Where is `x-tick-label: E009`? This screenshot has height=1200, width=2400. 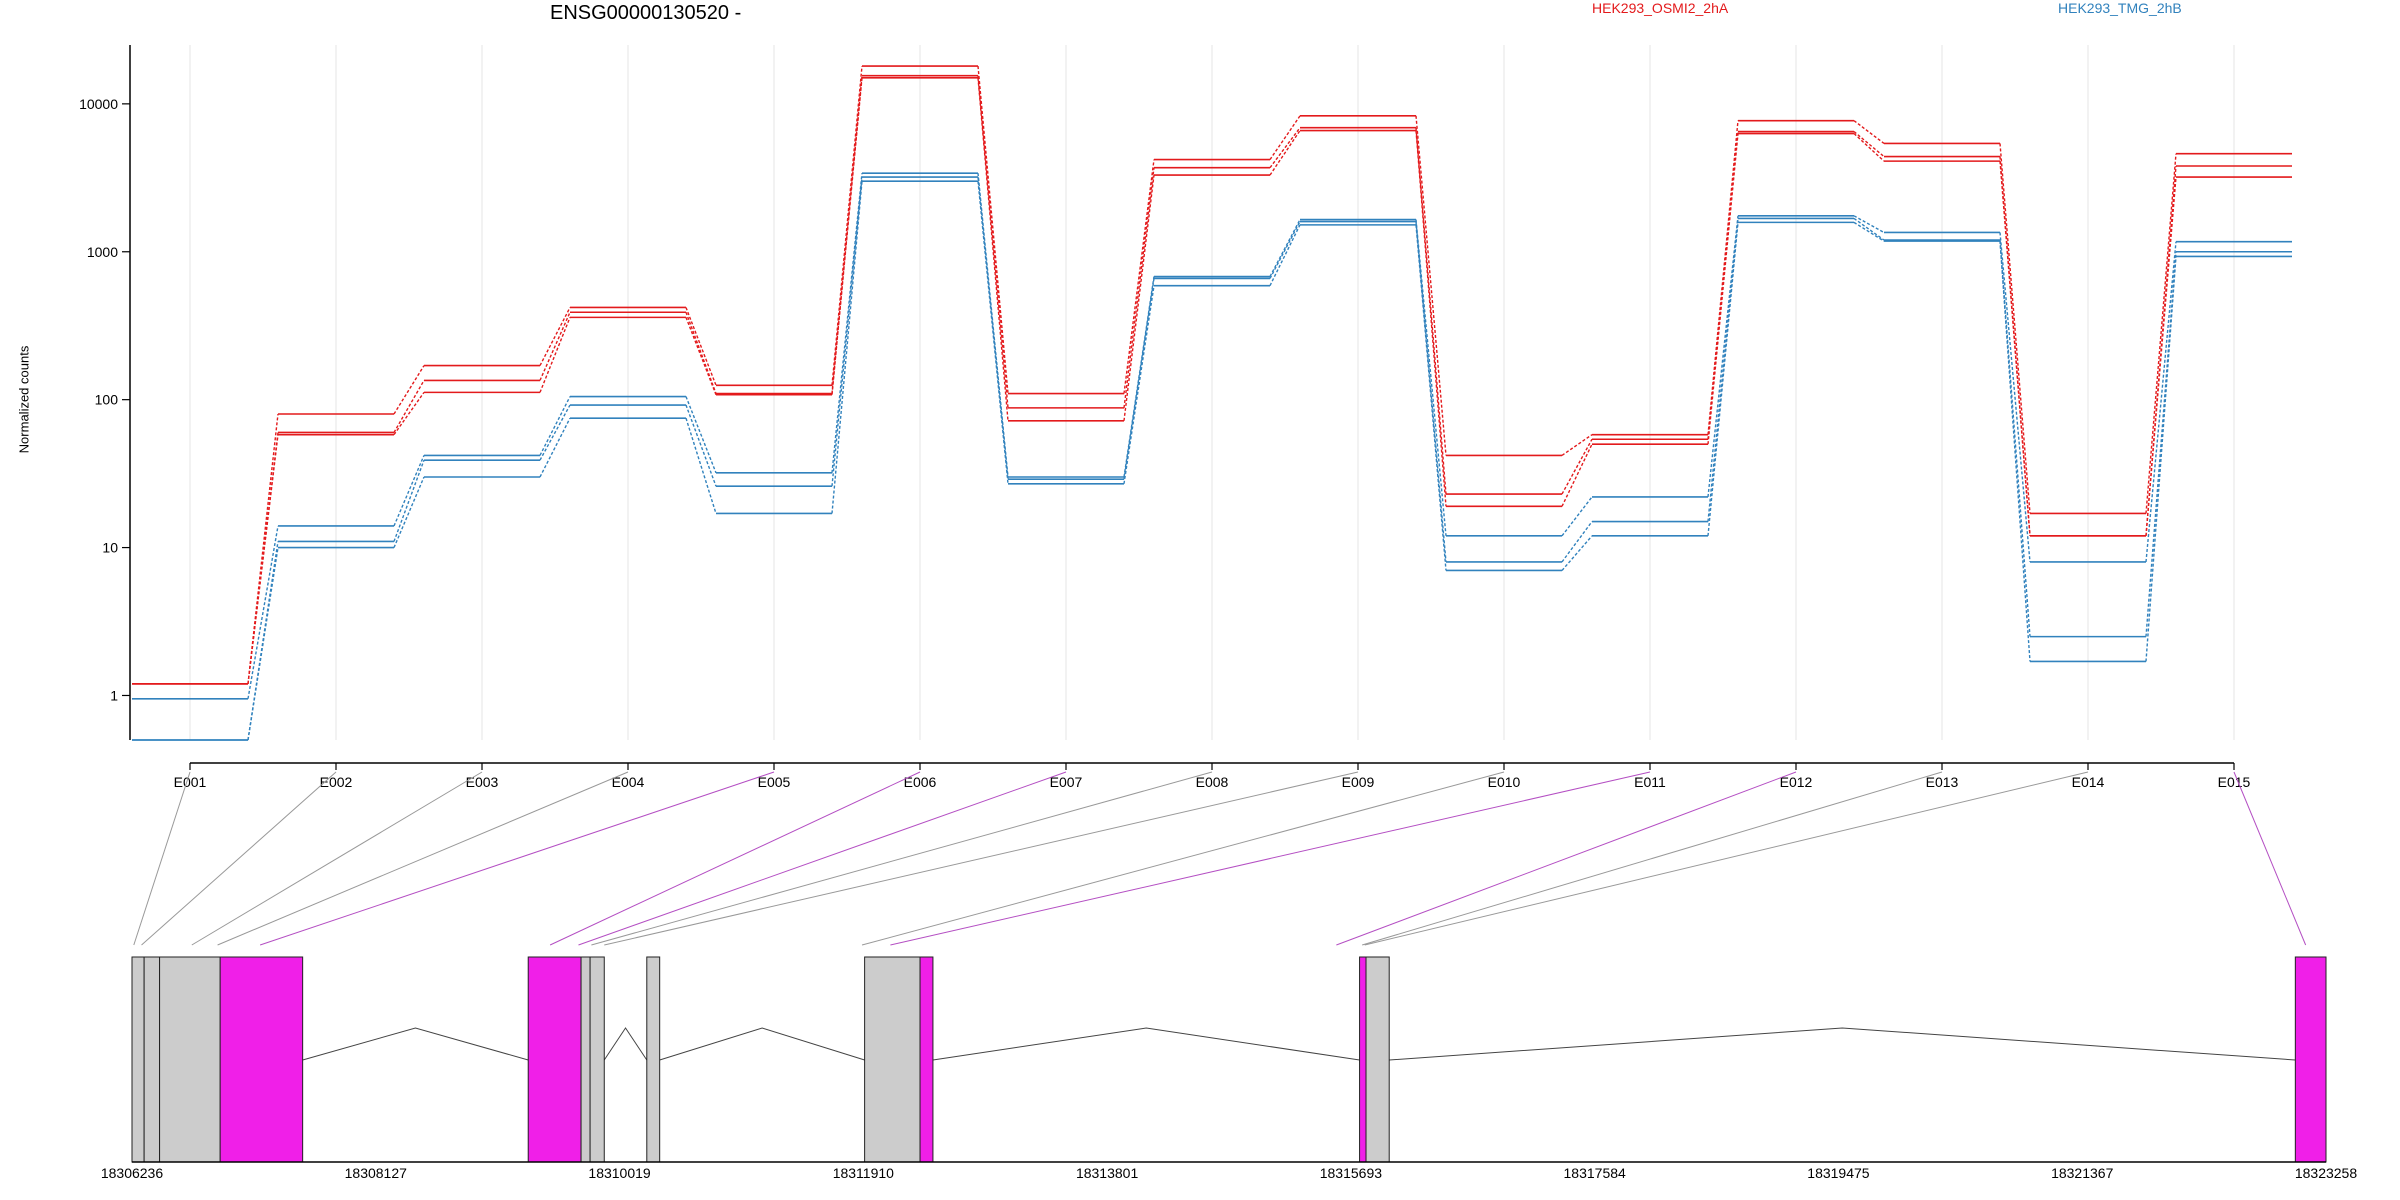 x-tick-label: E009 is located at coordinates (1358, 782).